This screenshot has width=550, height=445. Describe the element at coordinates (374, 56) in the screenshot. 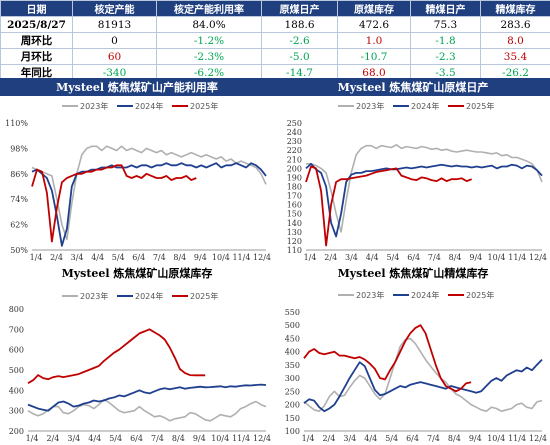

I see `summary-cell: -10.7` at that location.